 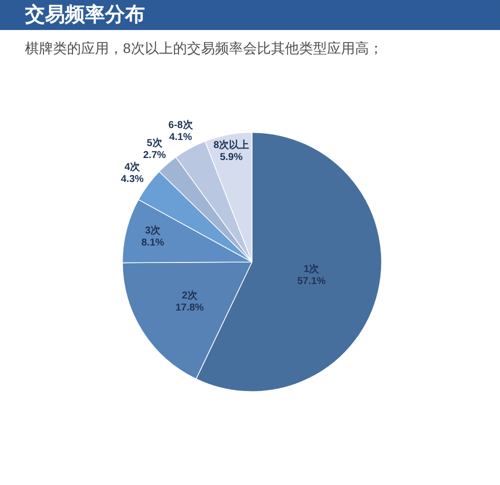 What do you see at coordinates (189, 308) in the screenshot?
I see `data-label: 17.8%` at bounding box center [189, 308].